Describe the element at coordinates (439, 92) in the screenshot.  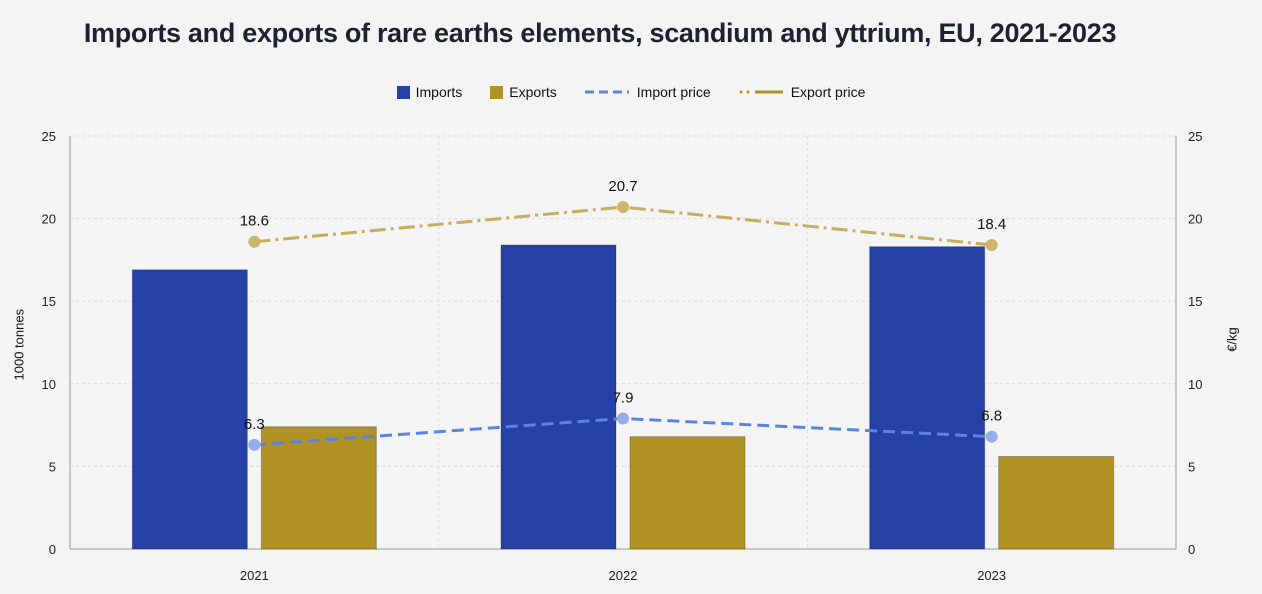
I see `legend-label-imports: Imports` at that location.